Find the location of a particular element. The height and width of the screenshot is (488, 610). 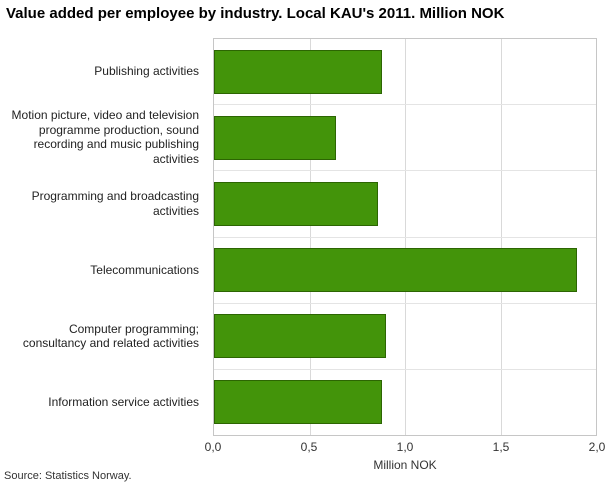

category-label: Information service activities is located at coordinates (123, 402).